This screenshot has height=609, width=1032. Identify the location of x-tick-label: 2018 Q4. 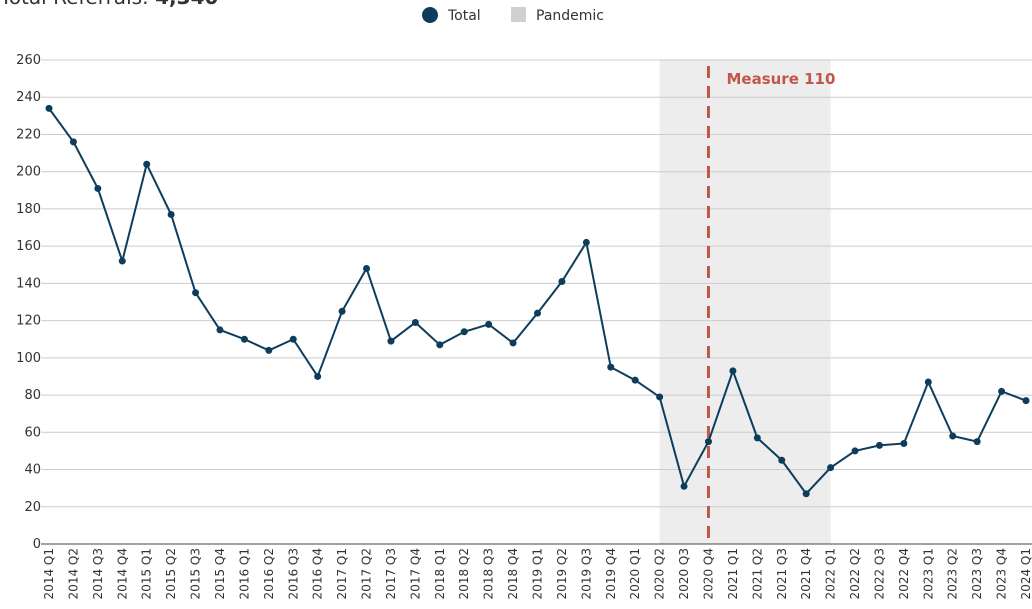
(513, 573).